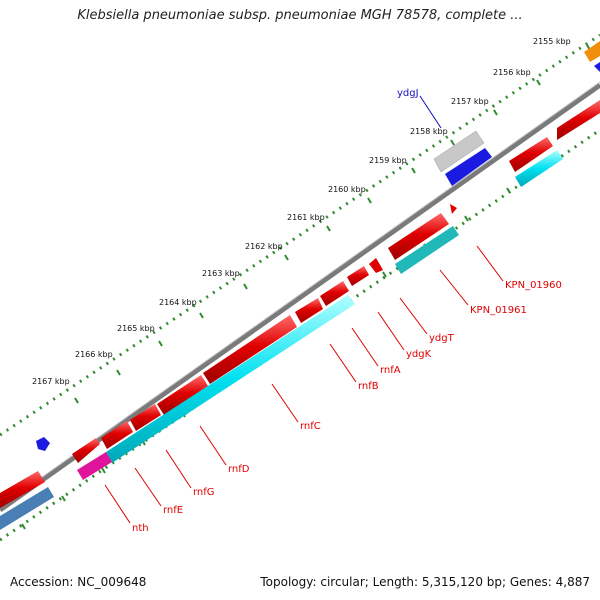 This screenshot has width=600, height=600. I want to click on steel-blue-feature, so click(27, 508).